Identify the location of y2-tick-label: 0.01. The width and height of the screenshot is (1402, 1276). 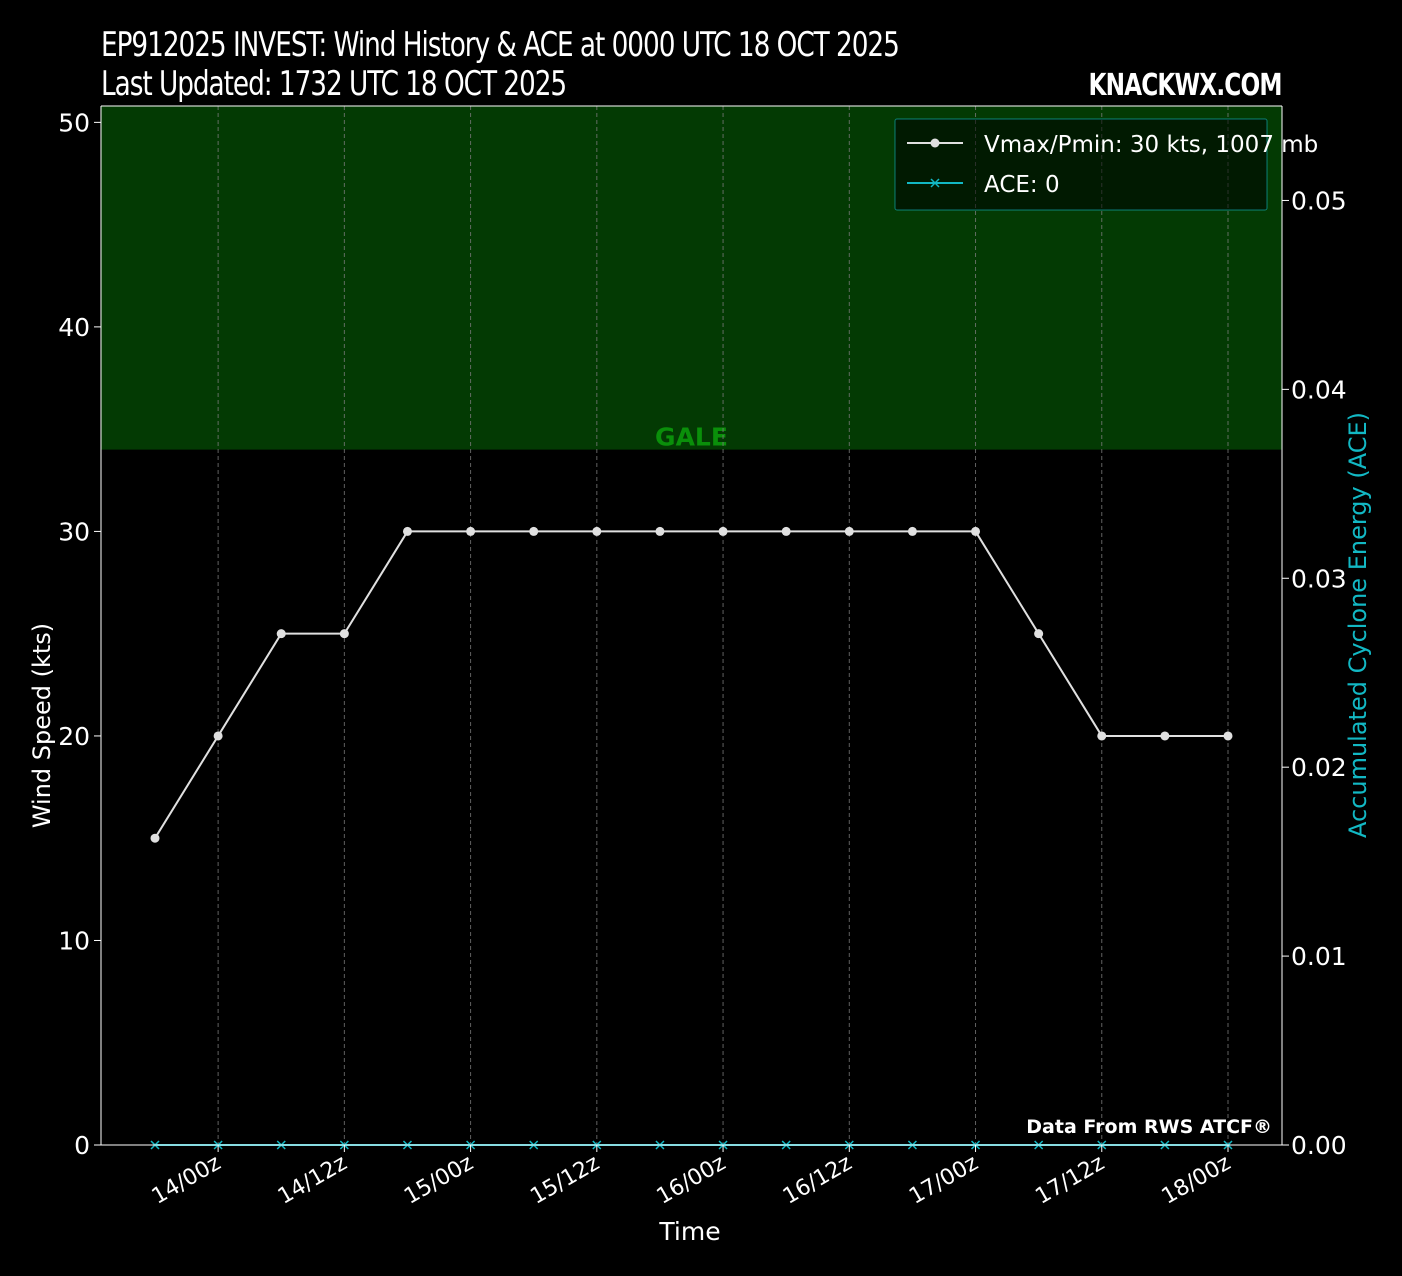
(1319, 956).